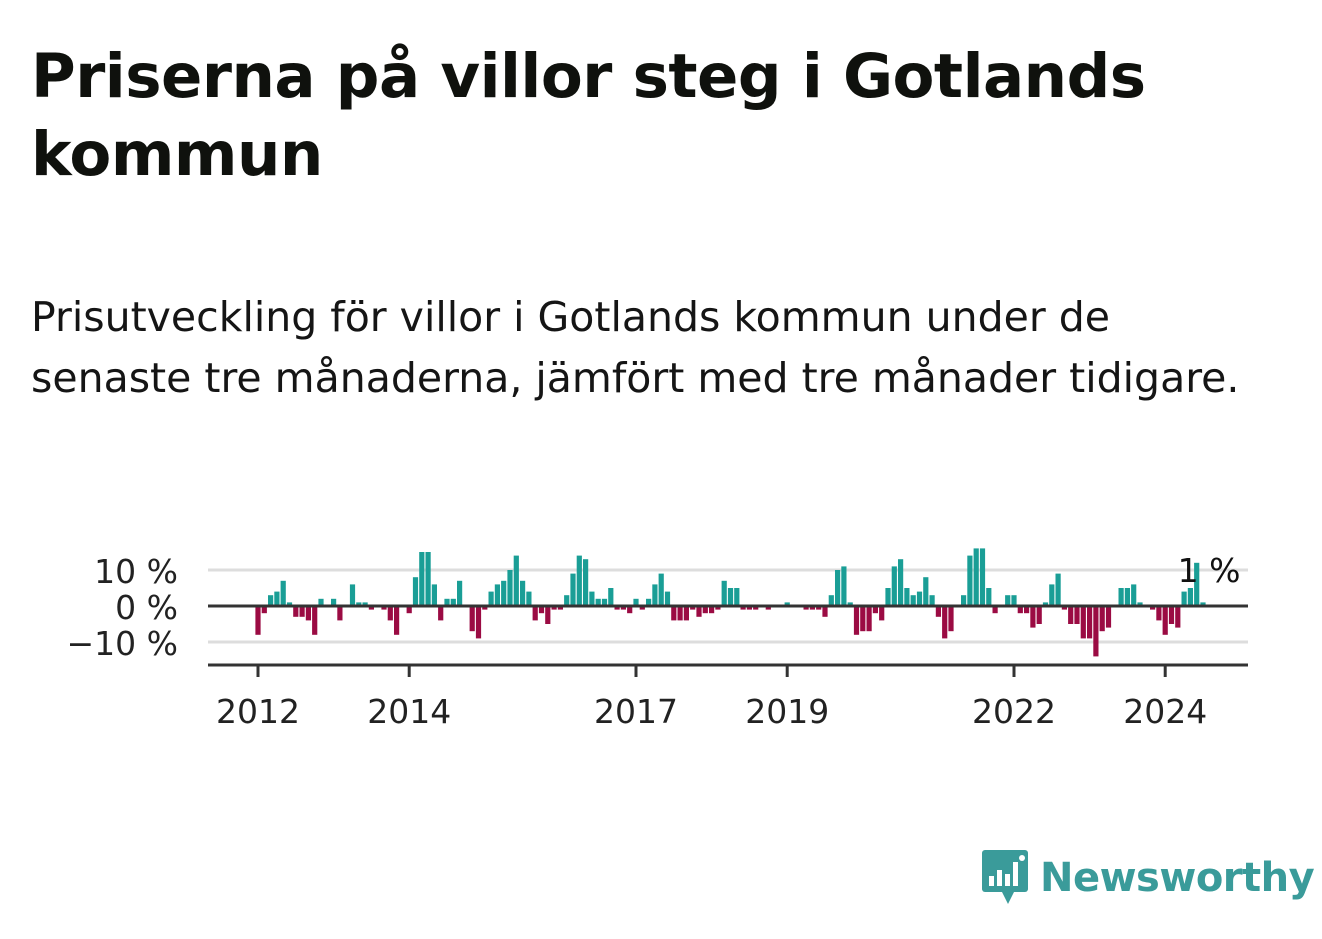  What do you see at coordinates (787, 711) in the screenshot?
I see `x-tick-label: 2019` at bounding box center [787, 711].